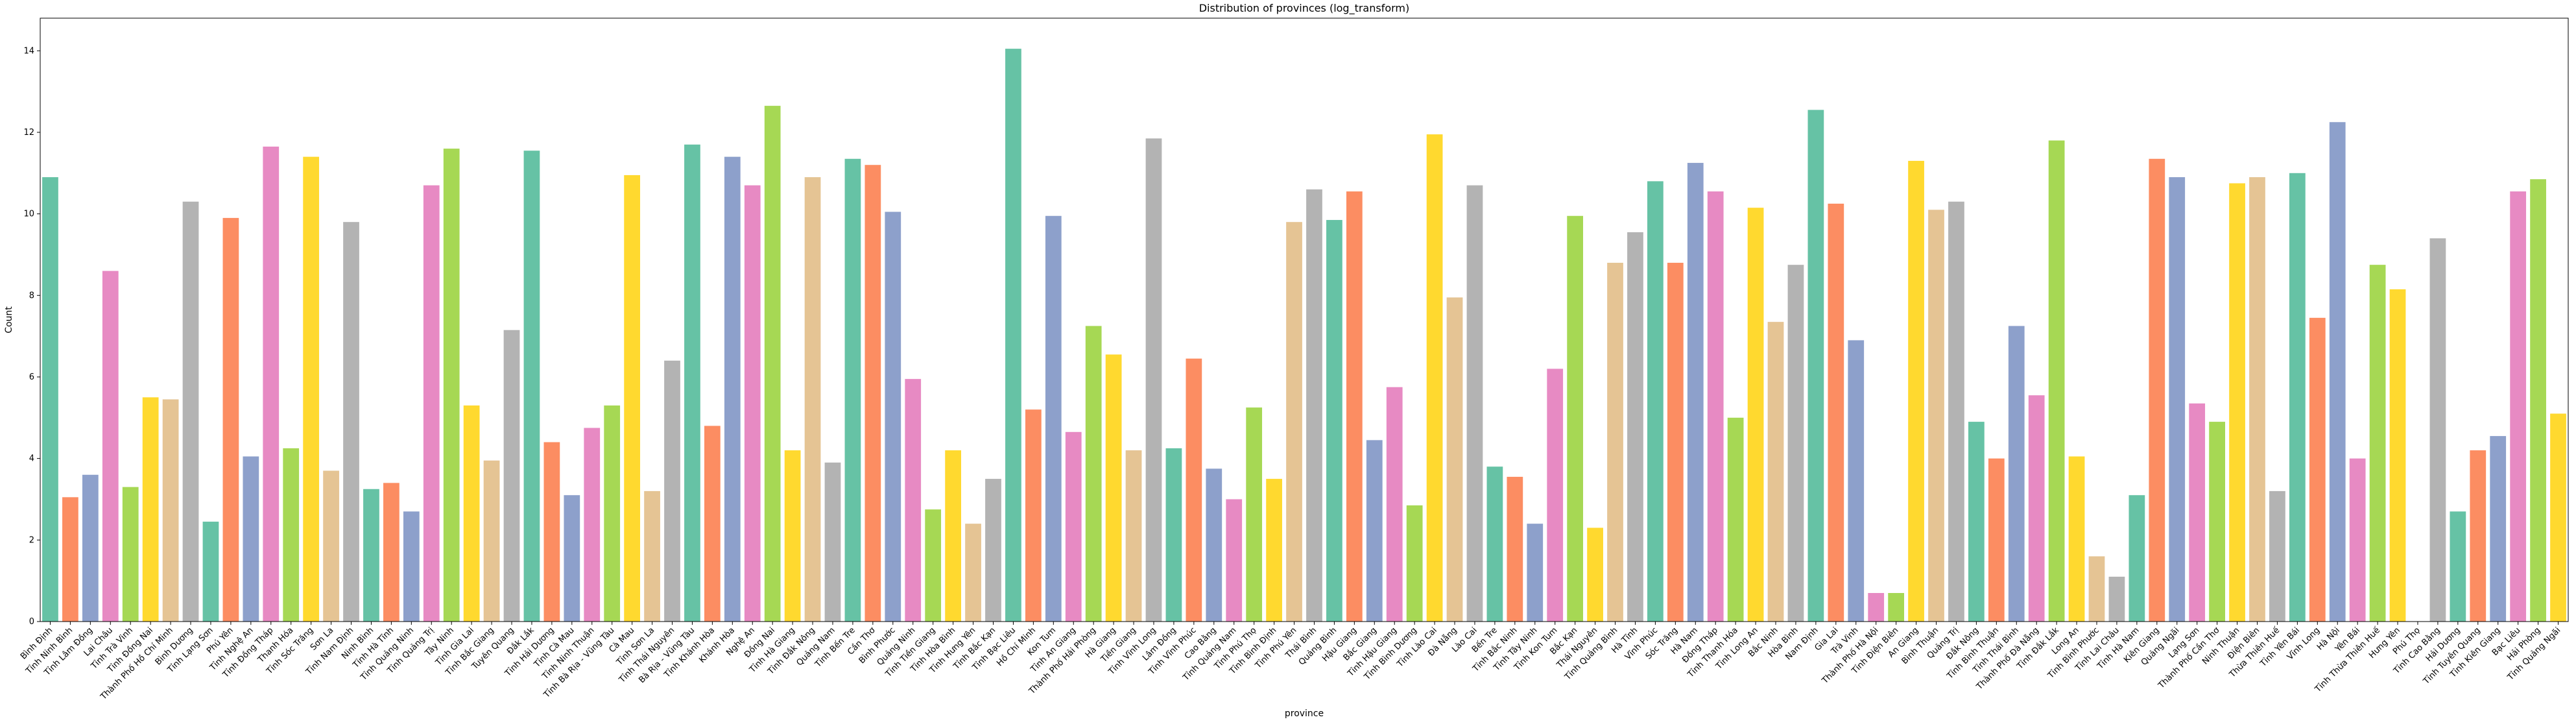 This screenshot has height=726, width=2576. I want to click on x-axis-label: province, so click(1304, 714).